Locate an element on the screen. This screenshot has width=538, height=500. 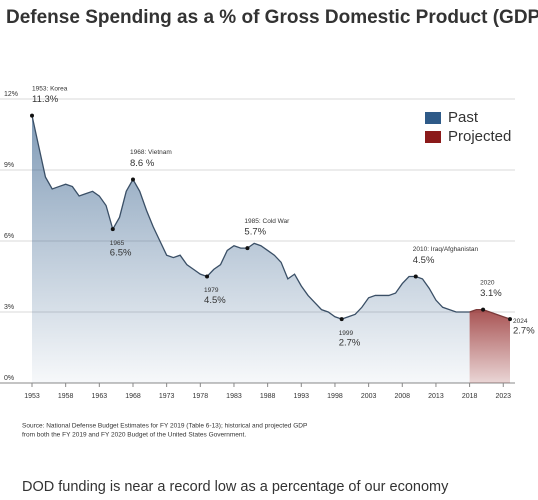
x-tick-label: 1968 is located at coordinates (133, 396).